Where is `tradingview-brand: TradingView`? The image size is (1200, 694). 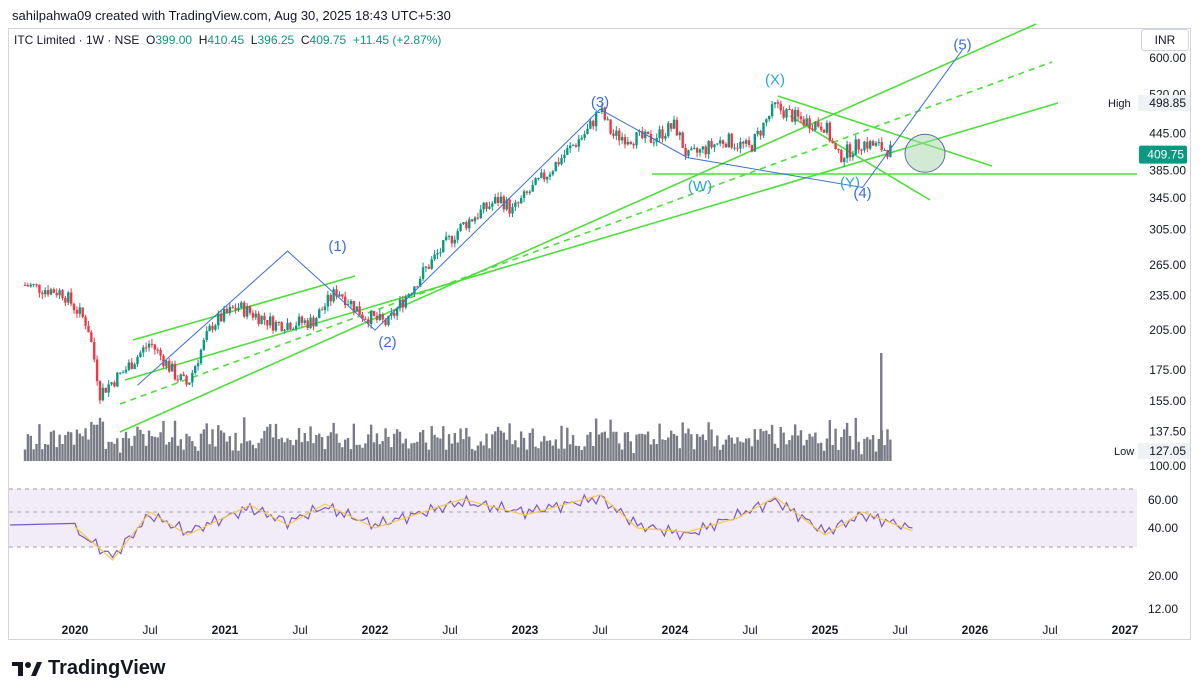
tradingview-brand: TradingView is located at coordinates (88, 668).